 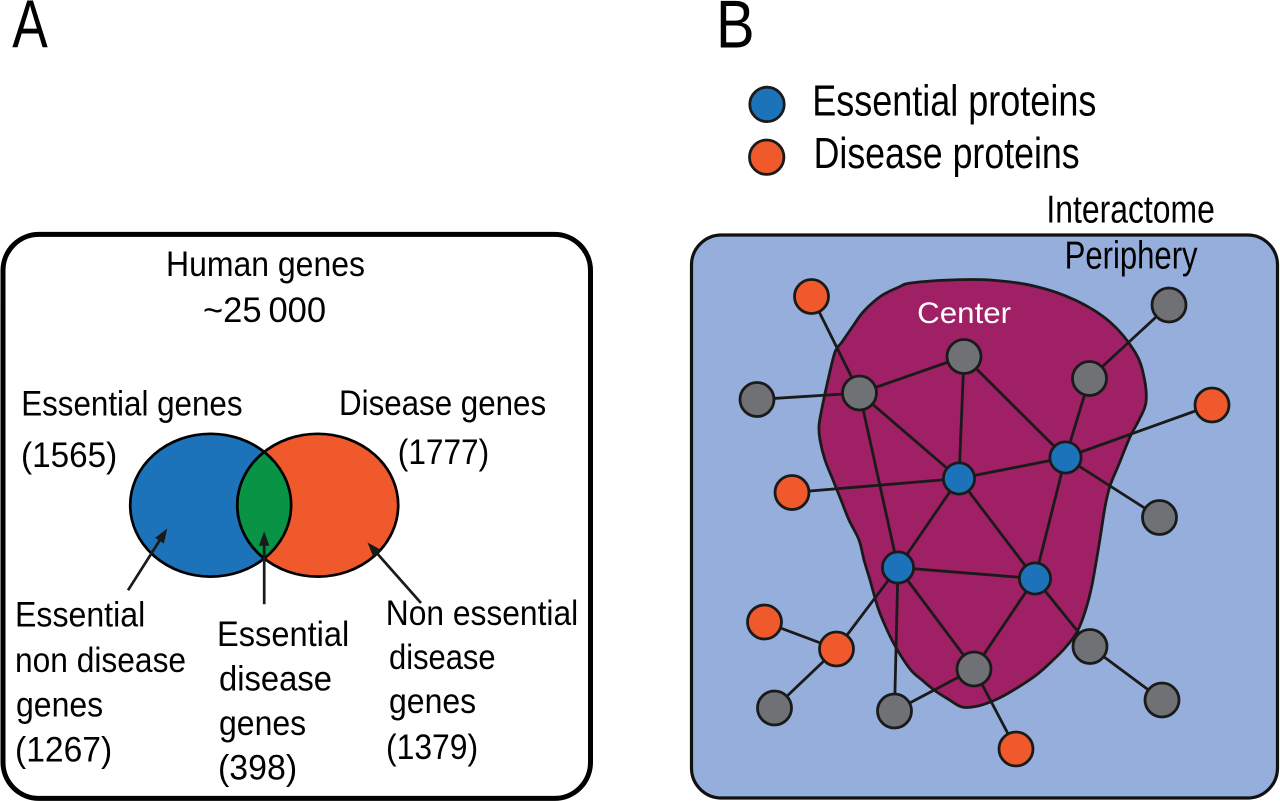 What do you see at coordinates (264, 310) in the screenshot?
I see `svg-text: ~25 000` at bounding box center [264, 310].